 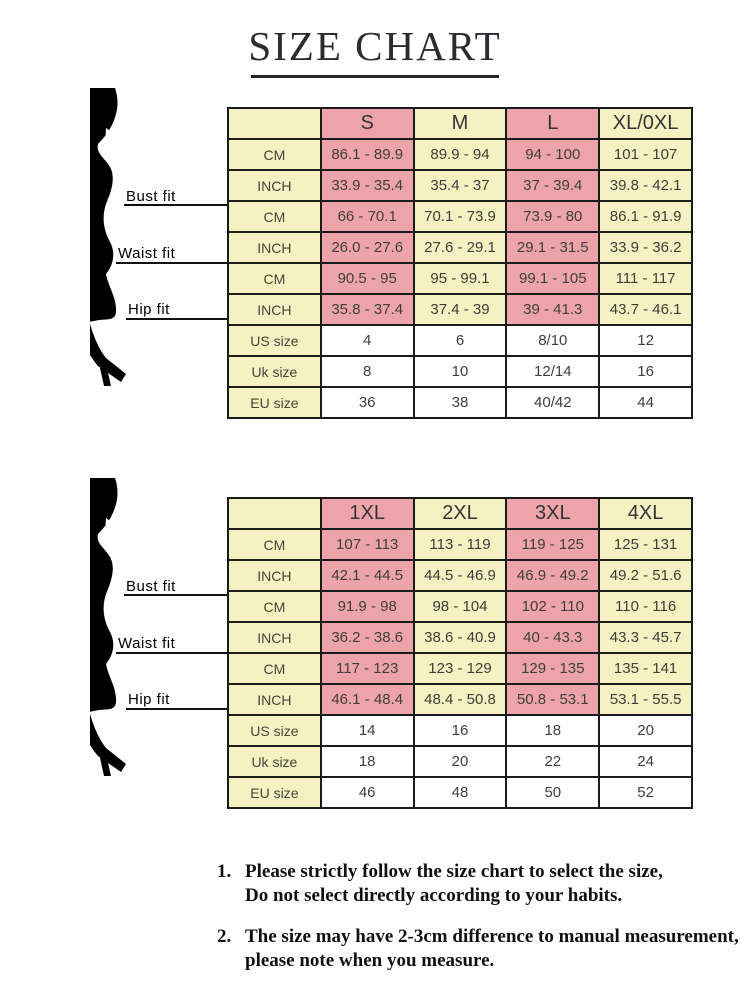 I want to click on size-value-cell: 26.0 - 27.6, so click(x=367, y=247).